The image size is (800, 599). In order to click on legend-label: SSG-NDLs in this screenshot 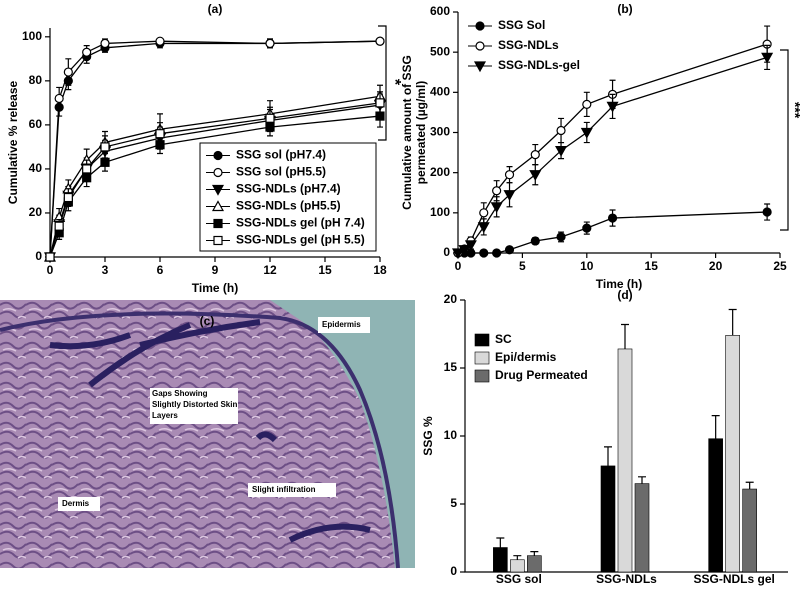, I will do `click(528, 45)`.